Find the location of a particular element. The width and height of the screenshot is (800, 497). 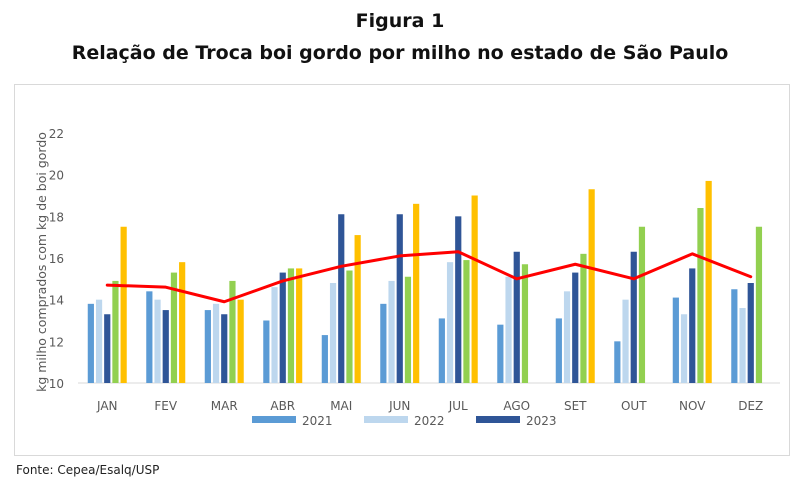

bar-series-4-mai is located at coordinates (349, 326).